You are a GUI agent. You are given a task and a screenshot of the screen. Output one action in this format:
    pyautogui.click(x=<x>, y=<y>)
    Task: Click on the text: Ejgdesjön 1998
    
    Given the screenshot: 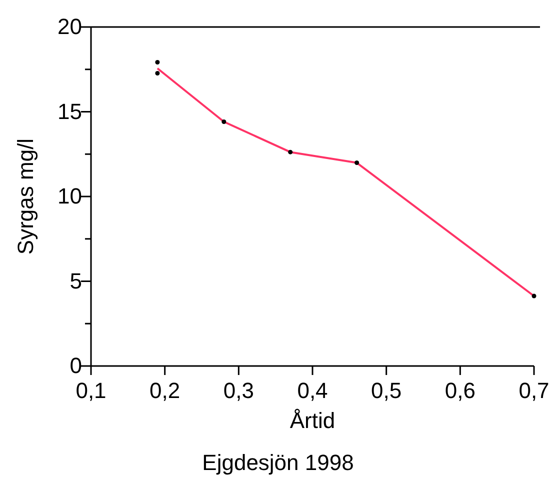 What is the action you would take?
    pyautogui.click(x=278, y=462)
    